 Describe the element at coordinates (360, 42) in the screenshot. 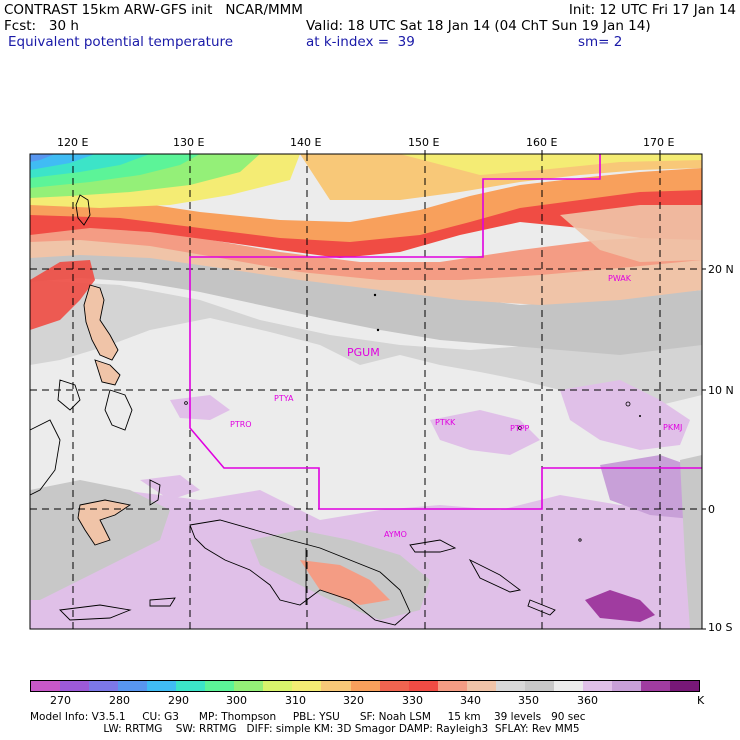

I see `k-index-level: at k-index = 39` at that location.